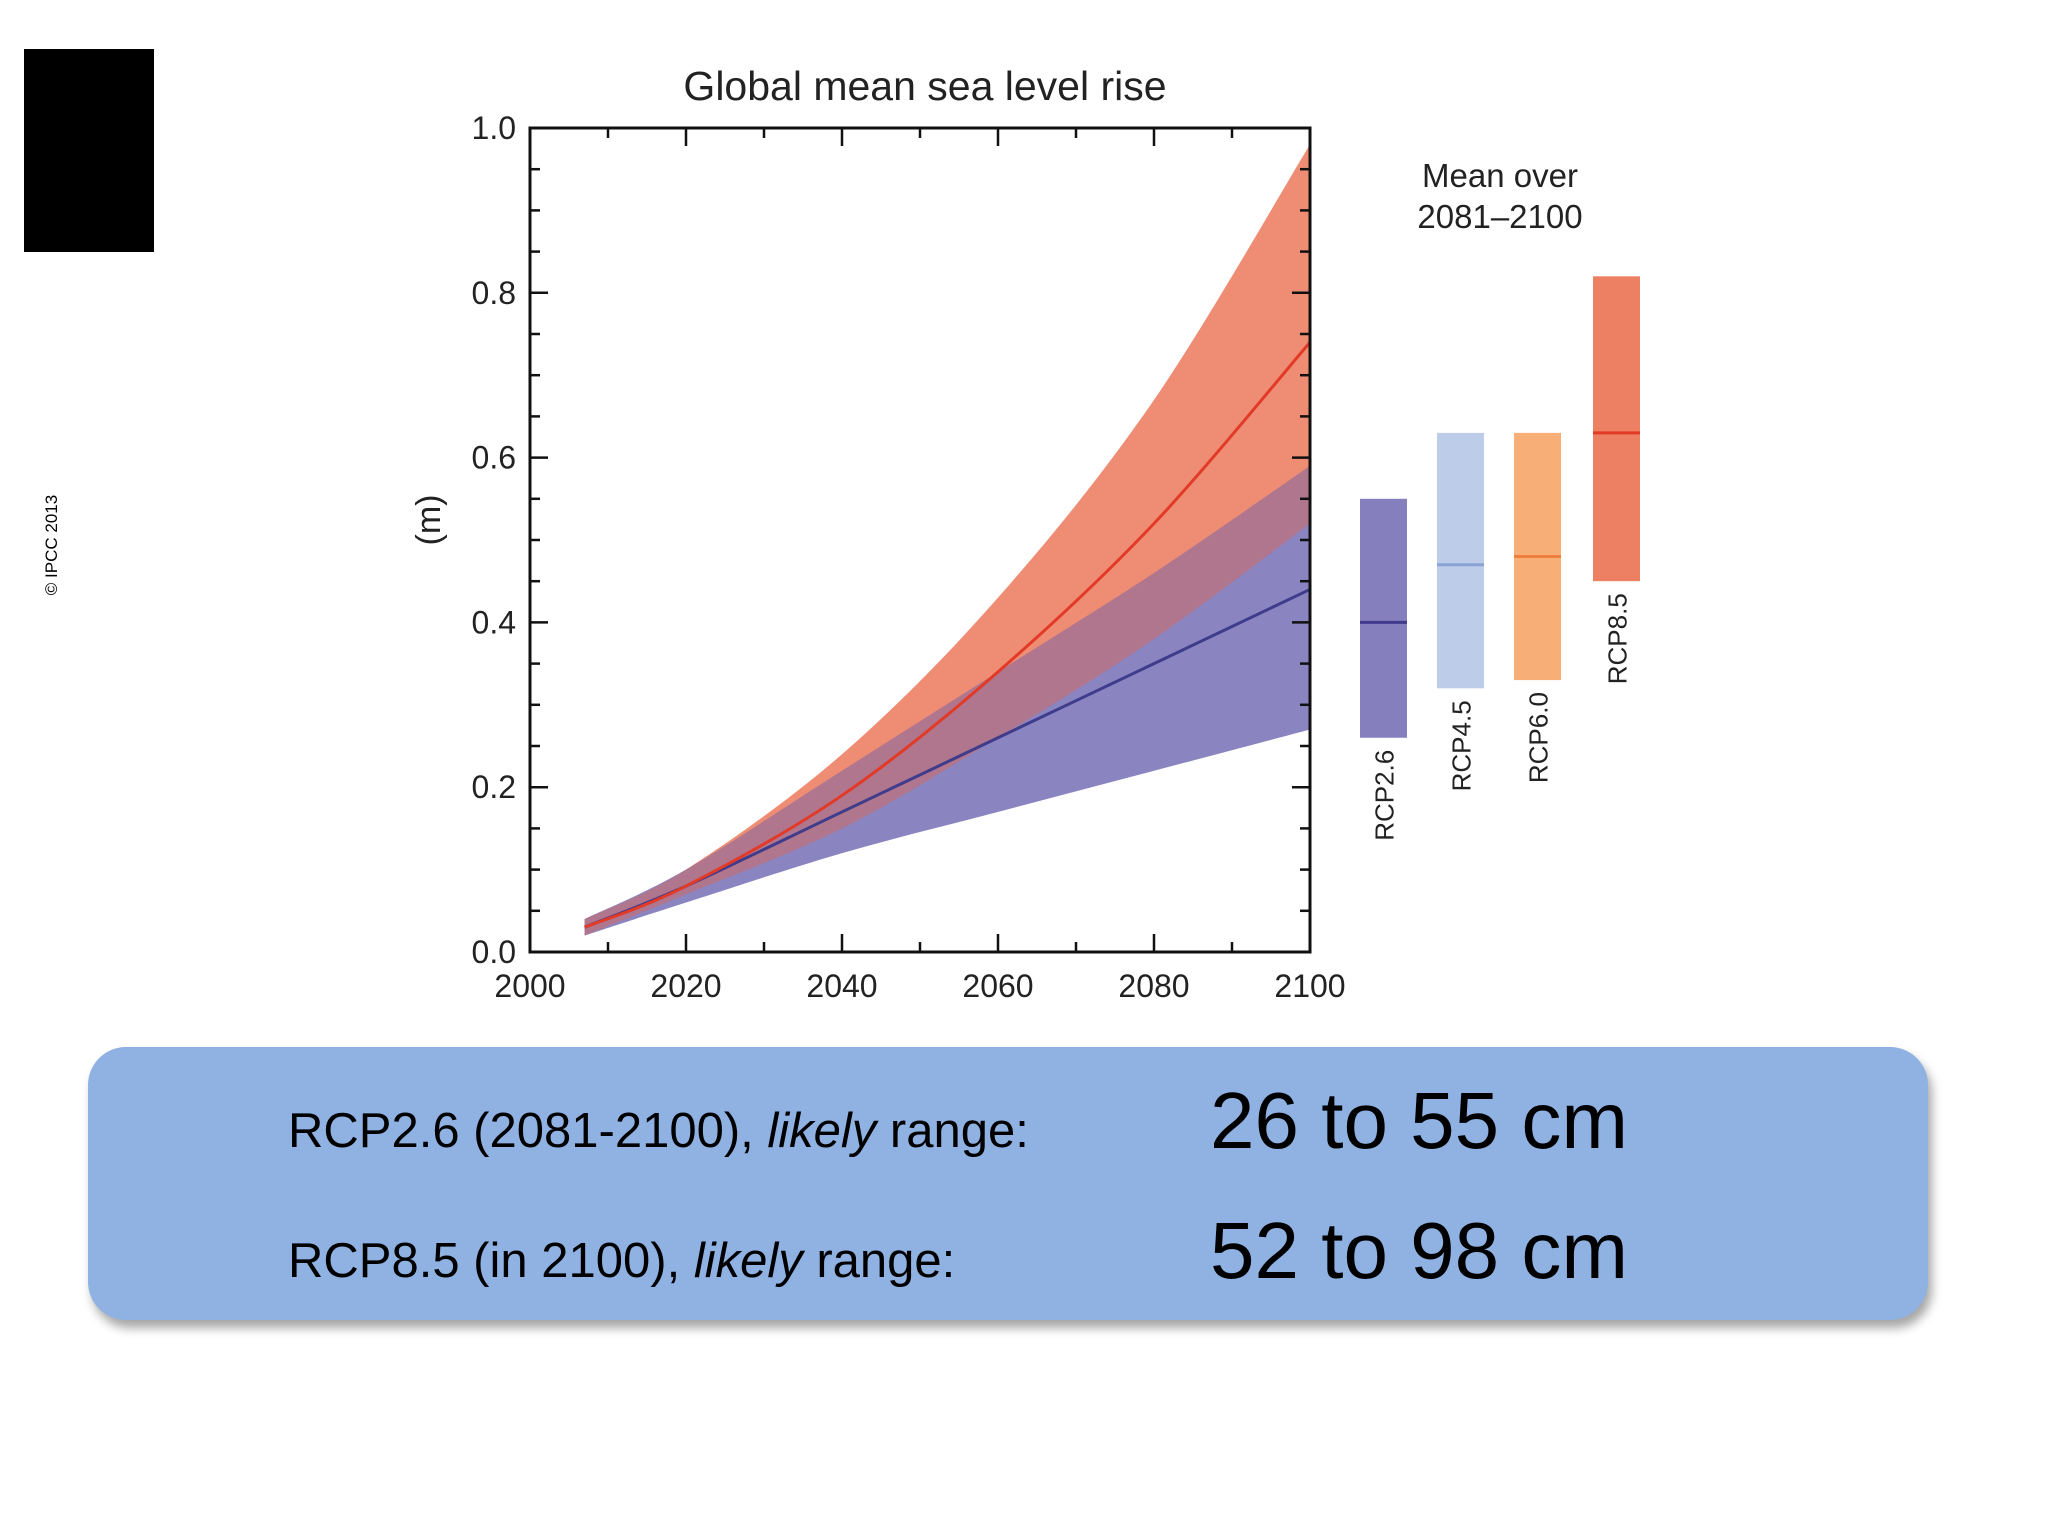 This screenshot has width=2048, height=1536. I want to click on x-tick-label: 2060, so click(997, 986).